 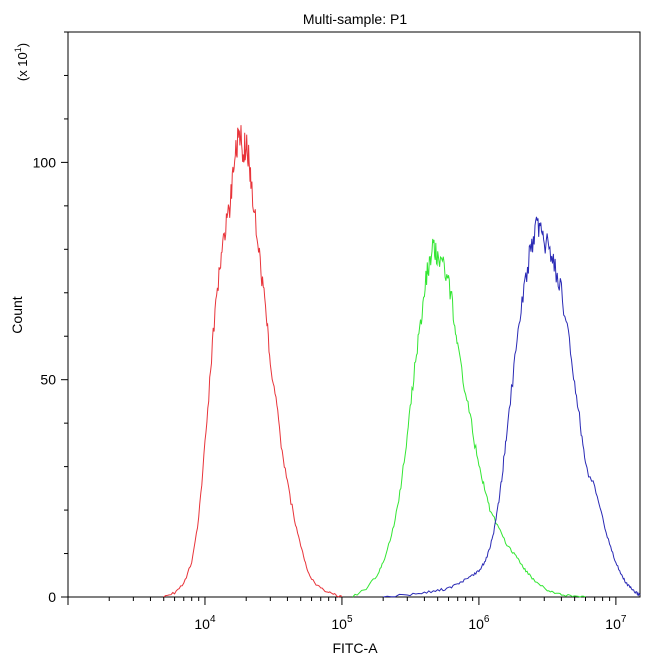 What do you see at coordinates (355, 648) in the screenshot?
I see `x-axis-title: FITC-A` at bounding box center [355, 648].